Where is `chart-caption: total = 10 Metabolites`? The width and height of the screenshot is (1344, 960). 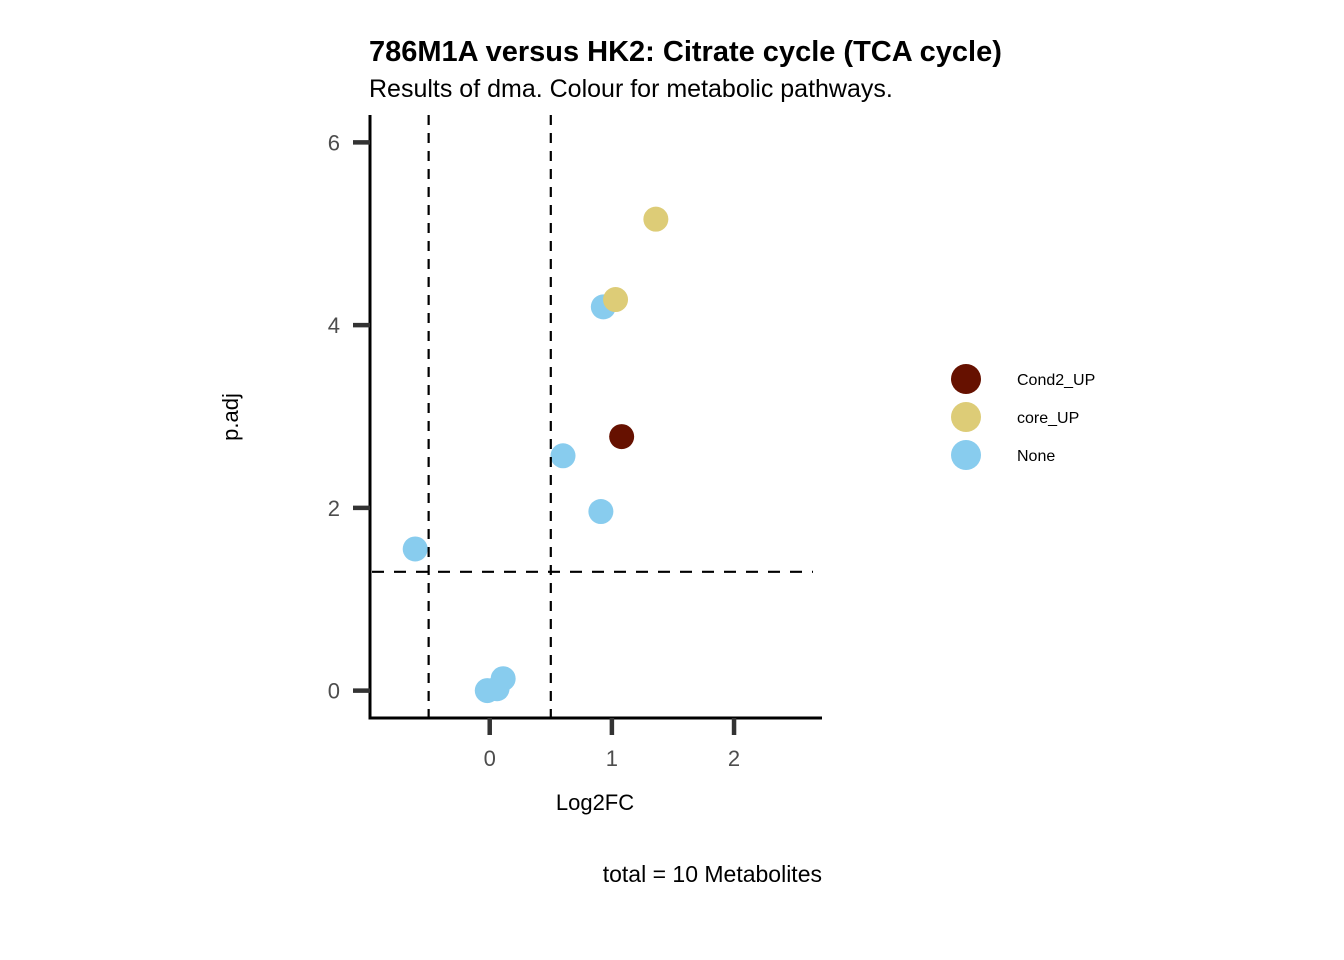
chart-caption: total = 10 Metabolites is located at coordinates (712, 874).